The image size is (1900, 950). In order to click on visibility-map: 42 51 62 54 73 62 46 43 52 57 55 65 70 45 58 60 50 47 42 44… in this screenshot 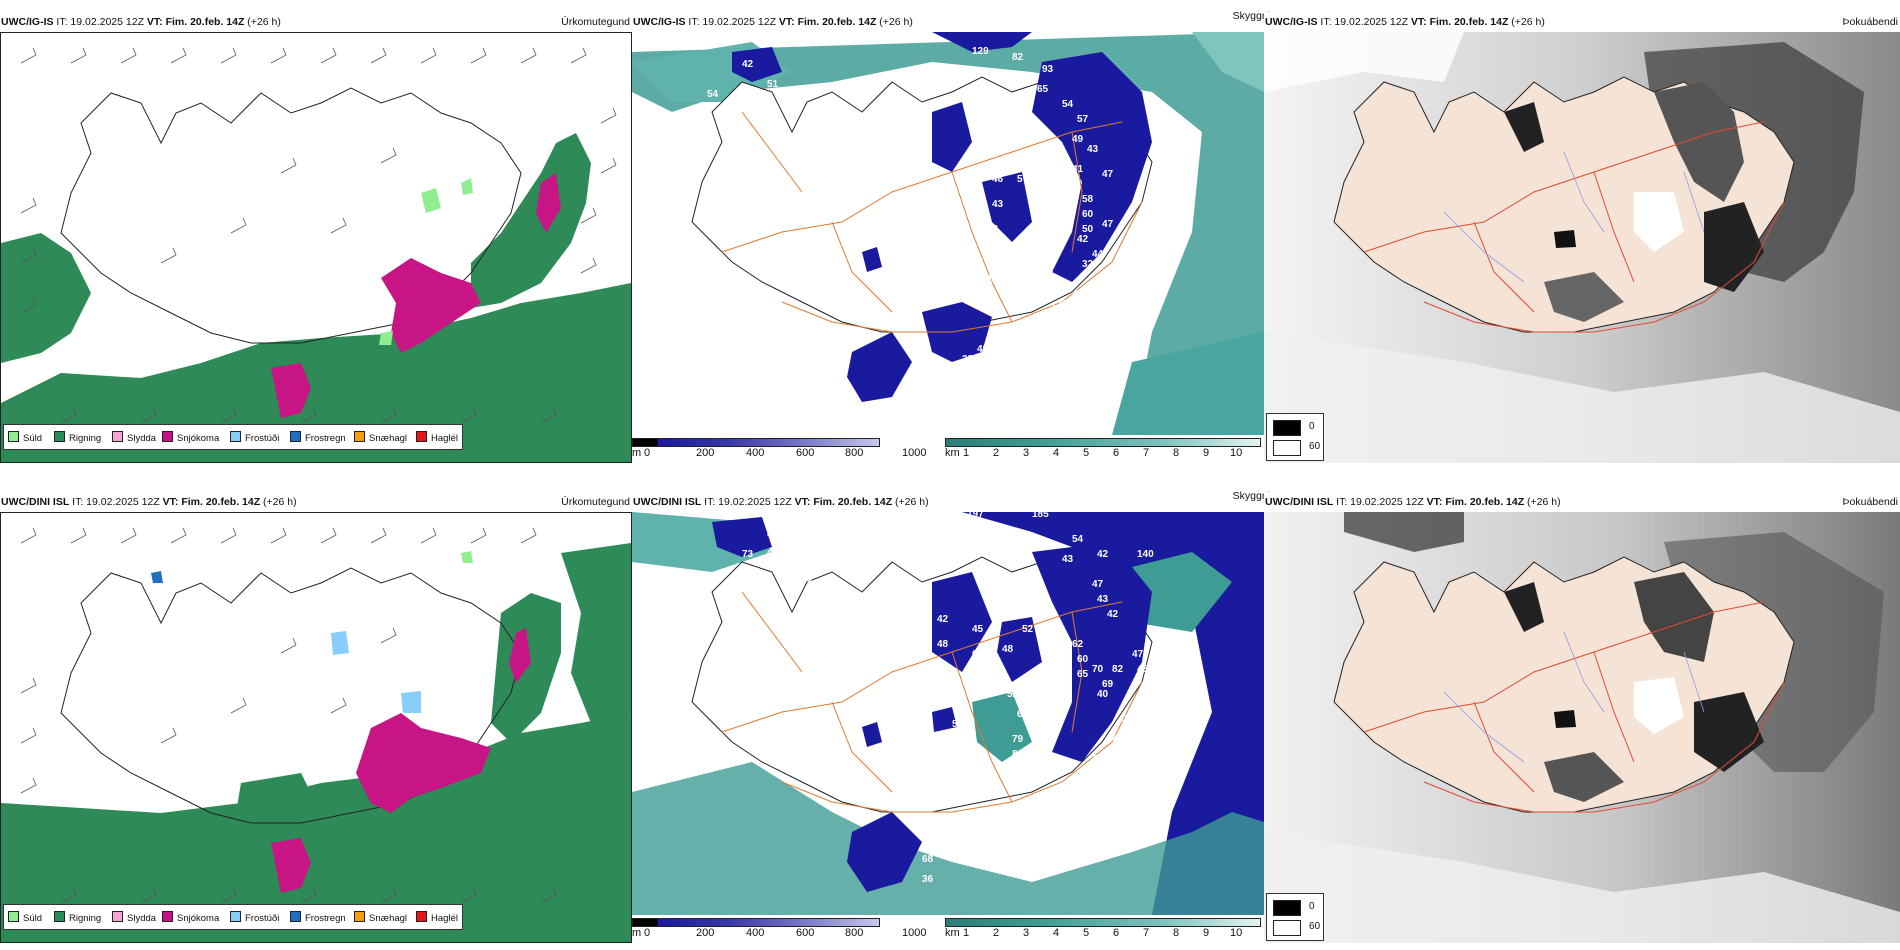, I will do `click(948, 233)`.